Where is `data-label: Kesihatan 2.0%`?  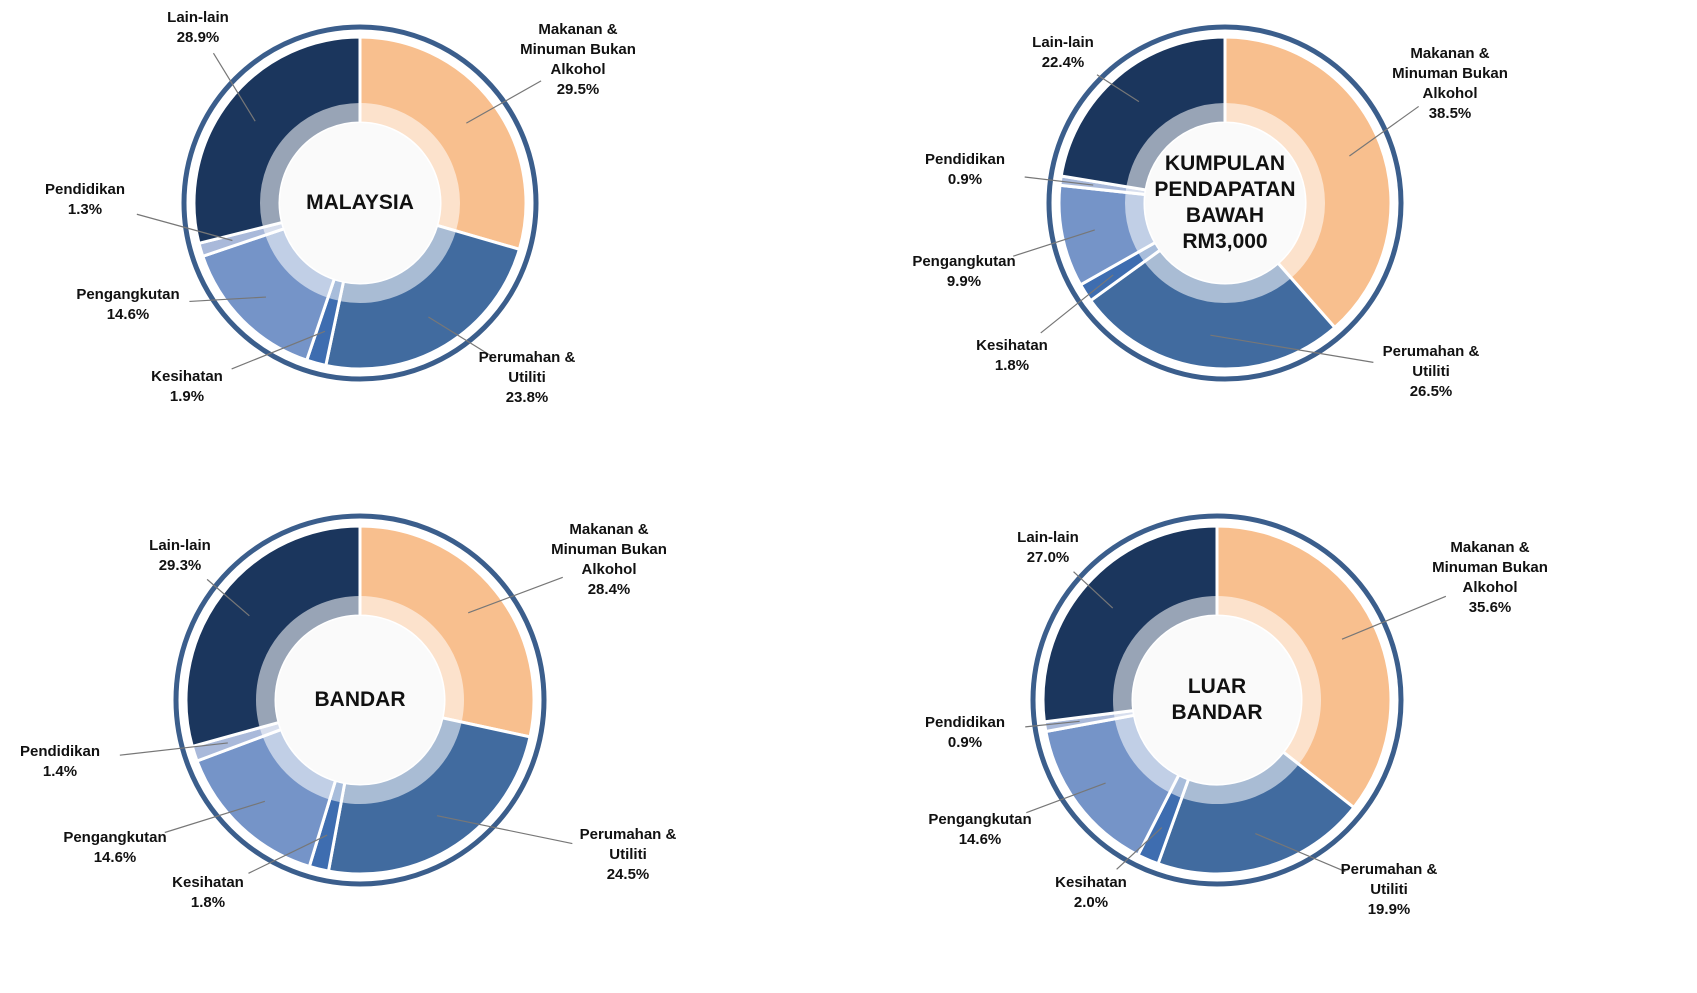
data-label: Kesihatan 2.0% is located at coordinates (1091, 893).